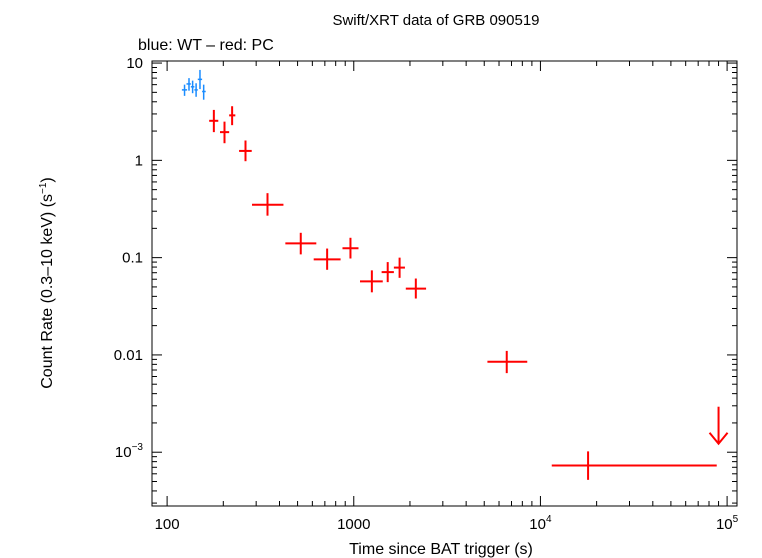 The image size is (762, 558). Describe the element at coordinates (447, 523) in the screenshot. I see `x-tick-labels: 100 1000 10⁴ 10⁵` at that location.